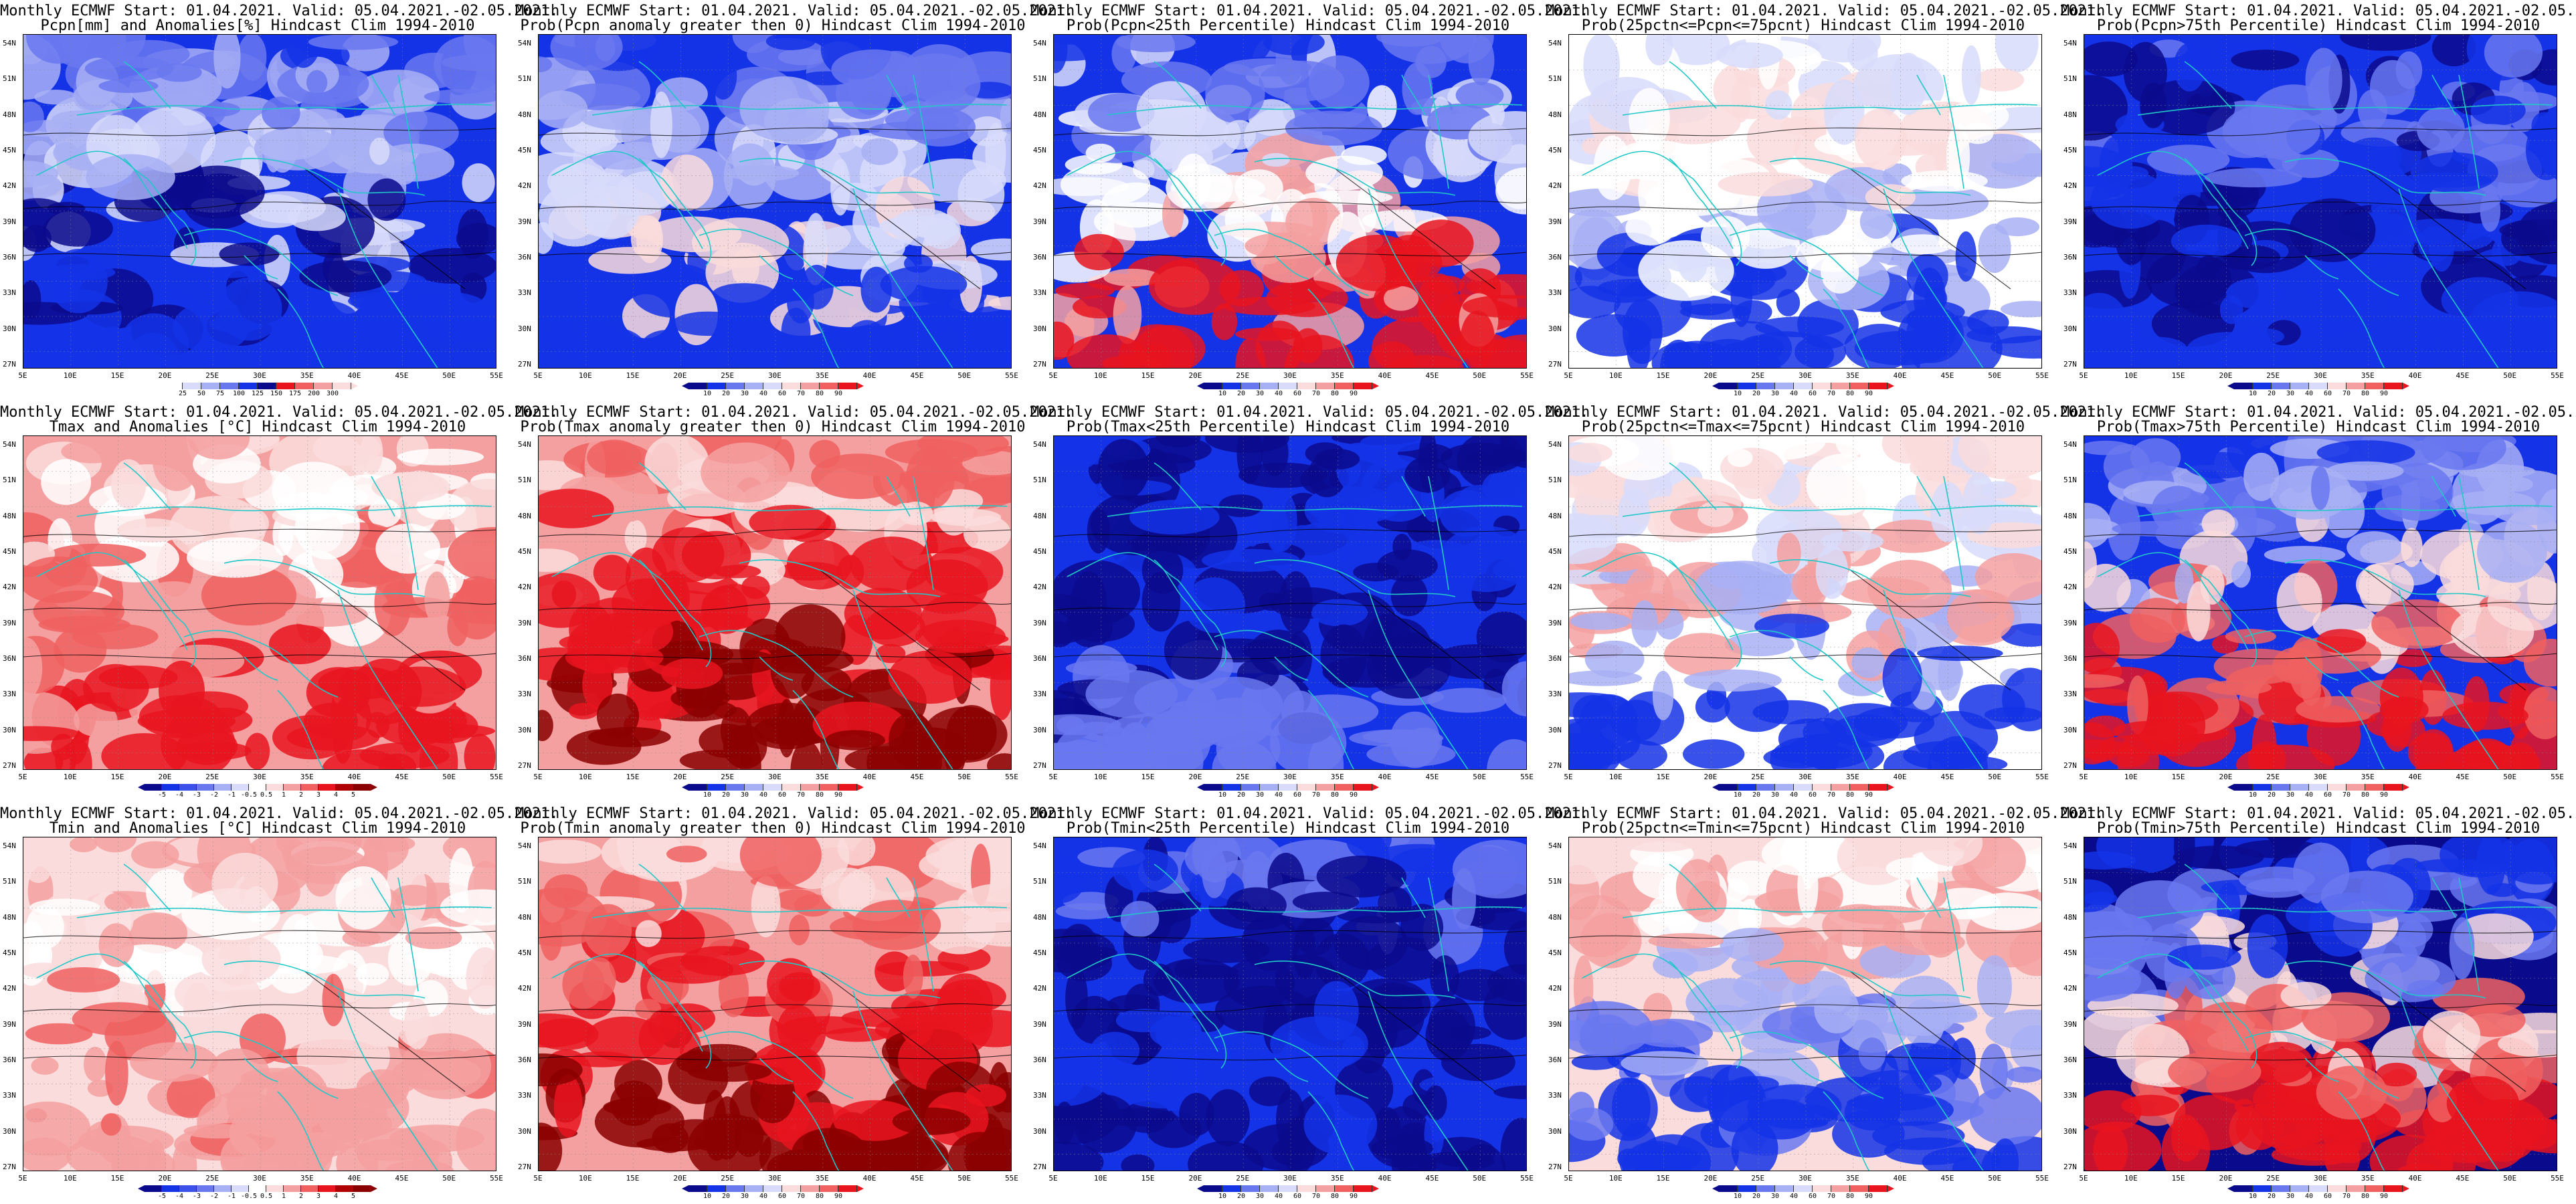  Describe the element at coordinates (1803, 1188) in the screenshot. I see `colorbar-cells` at that location.